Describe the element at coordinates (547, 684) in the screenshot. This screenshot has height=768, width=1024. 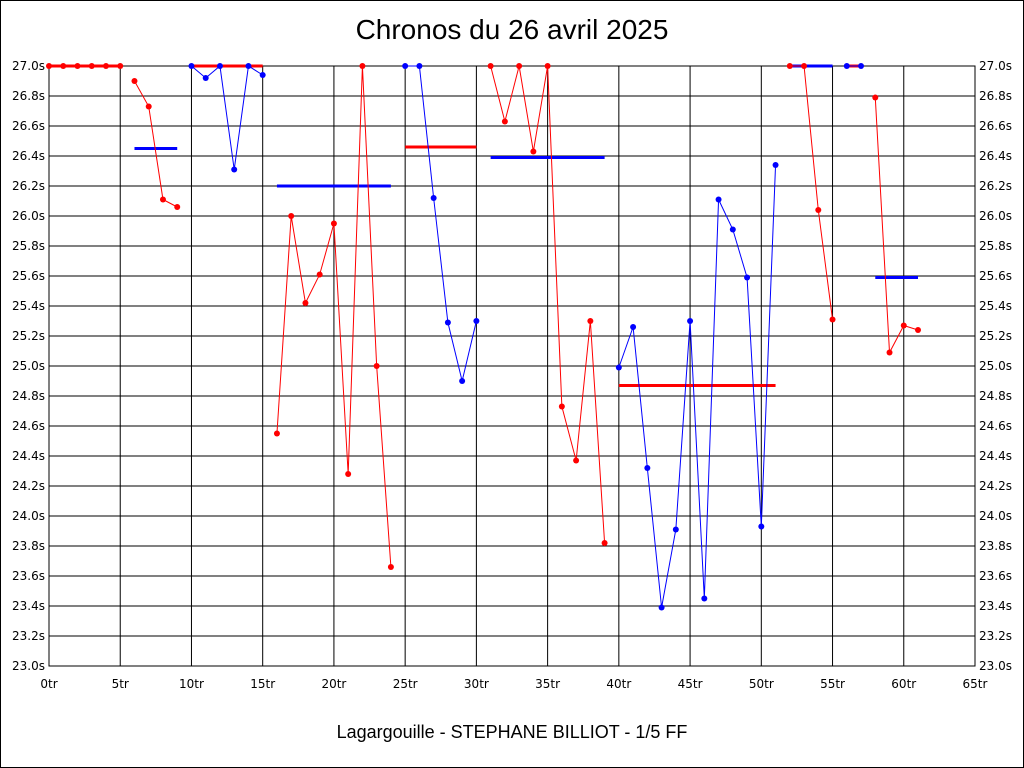
I see `x-tick-label: 35tr` at that location.